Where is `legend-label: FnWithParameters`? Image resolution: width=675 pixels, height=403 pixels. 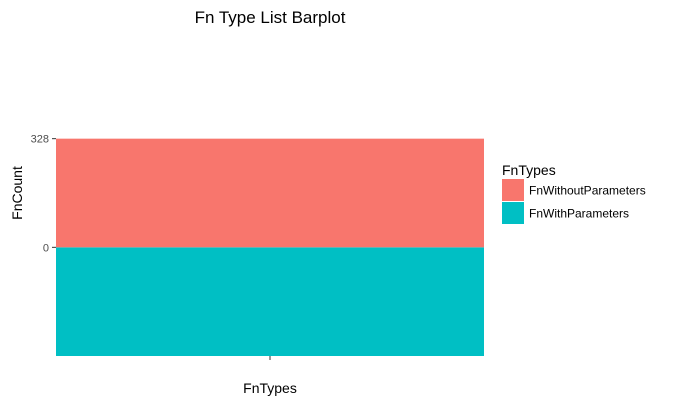
legend-label: FnWithParameters is located at coordinates (579, 214).